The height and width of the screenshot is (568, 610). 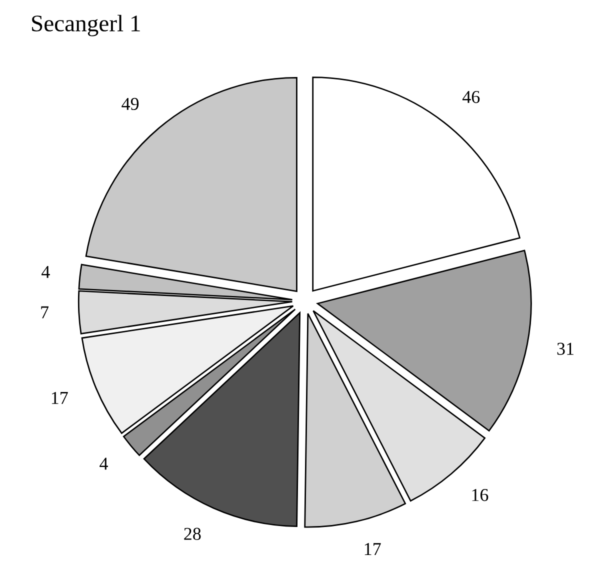 What do you see at coordinates (45, 312) in the screenshot?
I see `data-label: 7` at bounding box center [45, 312].